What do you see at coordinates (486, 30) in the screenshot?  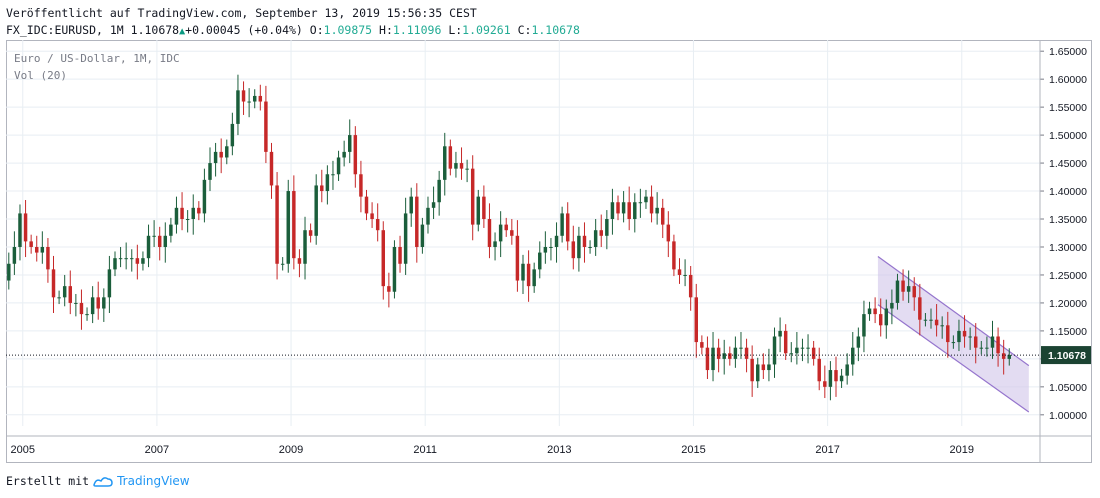 I see `low-value: 1.09261` at bounding box center [486, 30].